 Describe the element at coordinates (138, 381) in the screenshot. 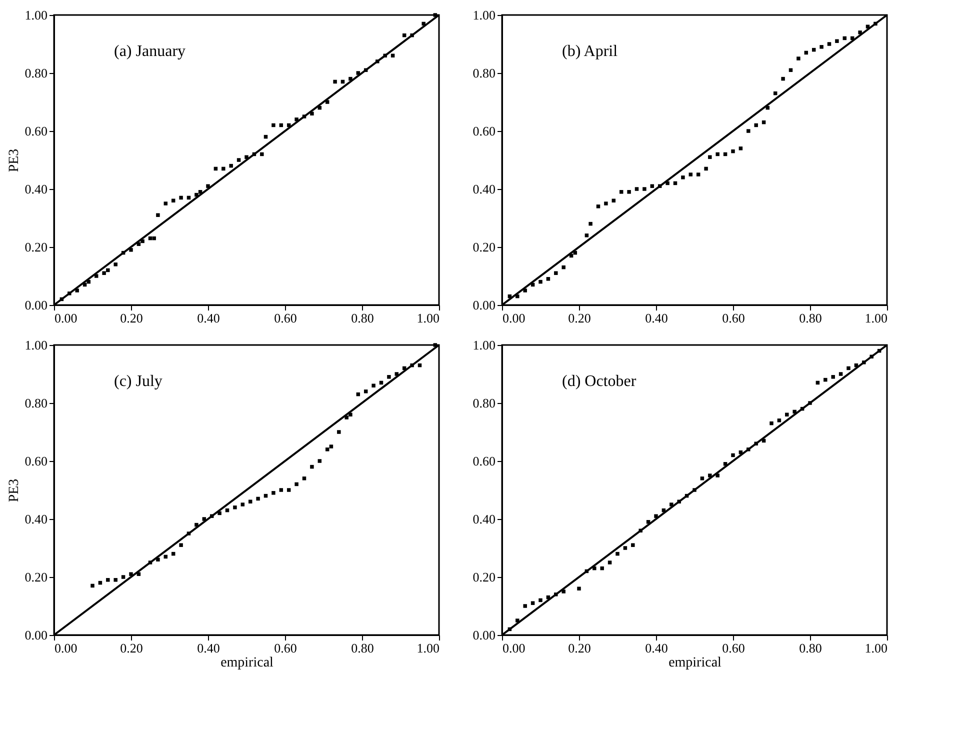

I see `annotation: (c) July` at that location.